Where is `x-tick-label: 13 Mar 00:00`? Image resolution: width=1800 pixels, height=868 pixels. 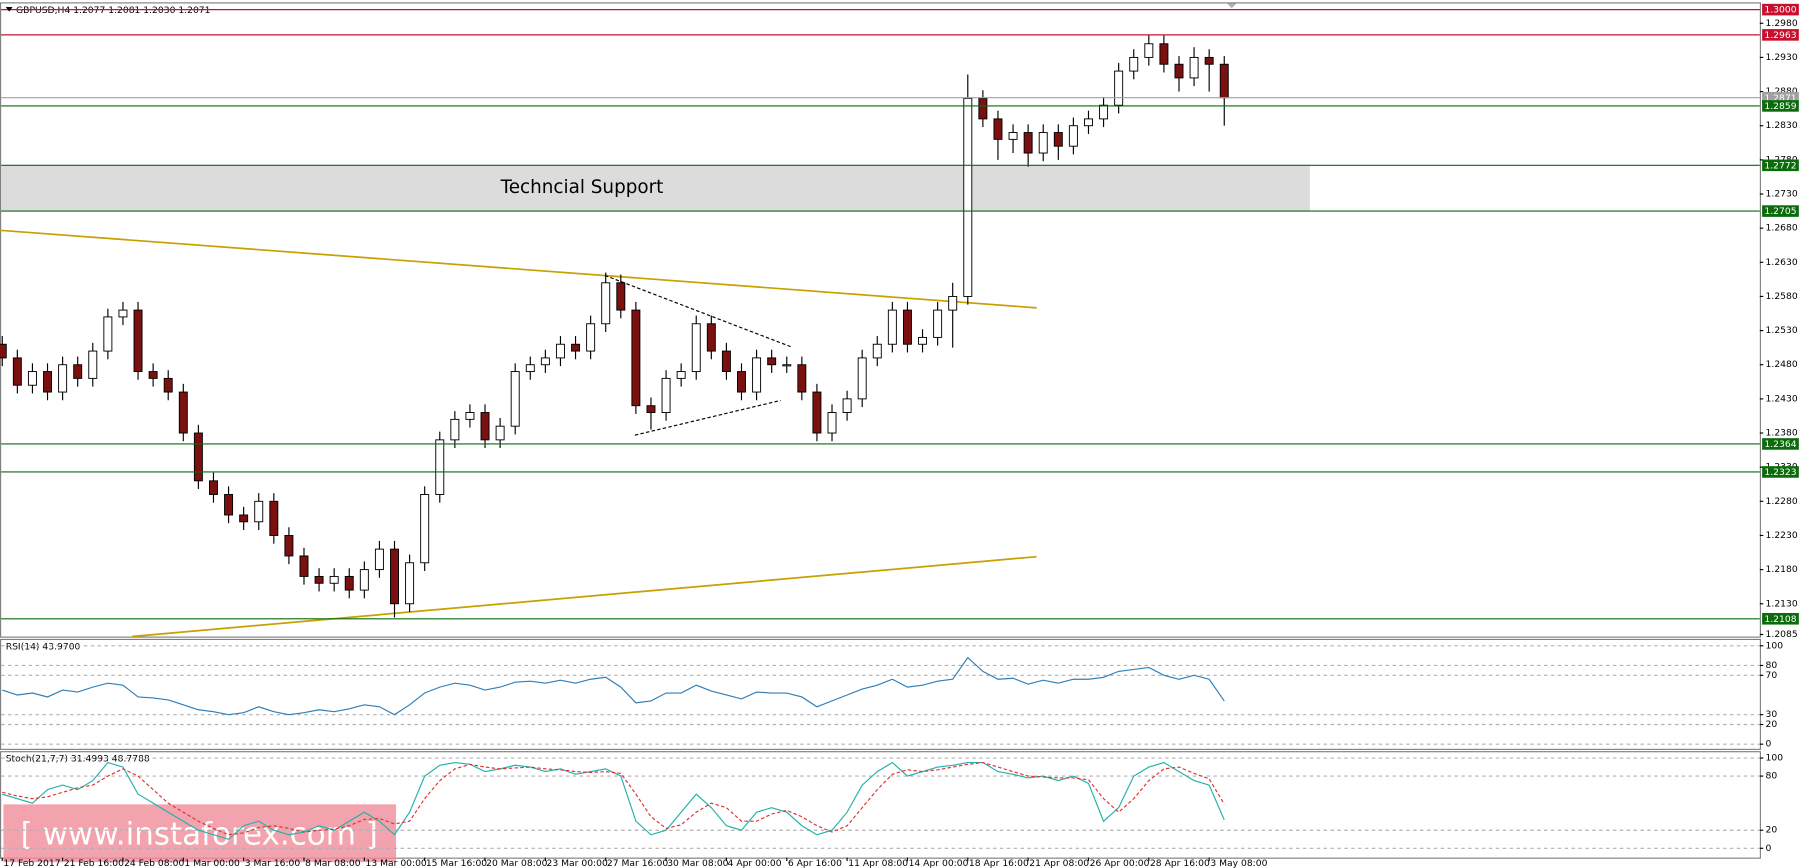 x-tick-label: 13 Mar 00:00 is located at coordinates (395, 863).